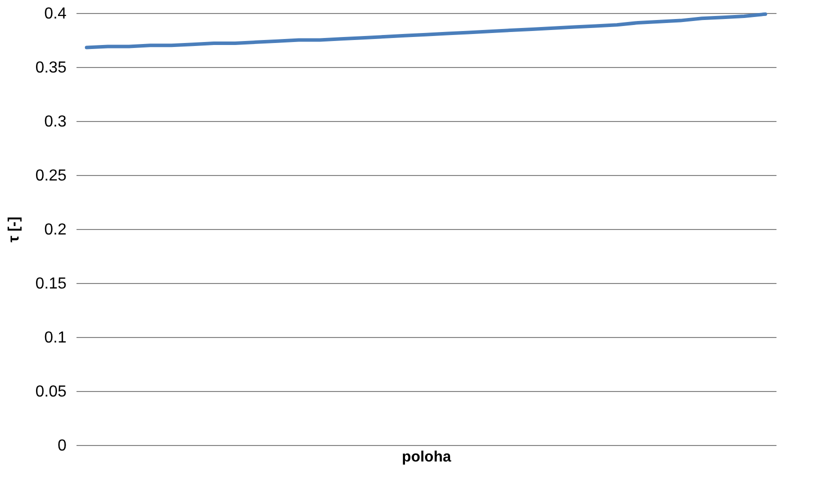  Describe the element at coordinates (427, 457) in the screenshot. I see `x-axis-title: poloha` at that location.